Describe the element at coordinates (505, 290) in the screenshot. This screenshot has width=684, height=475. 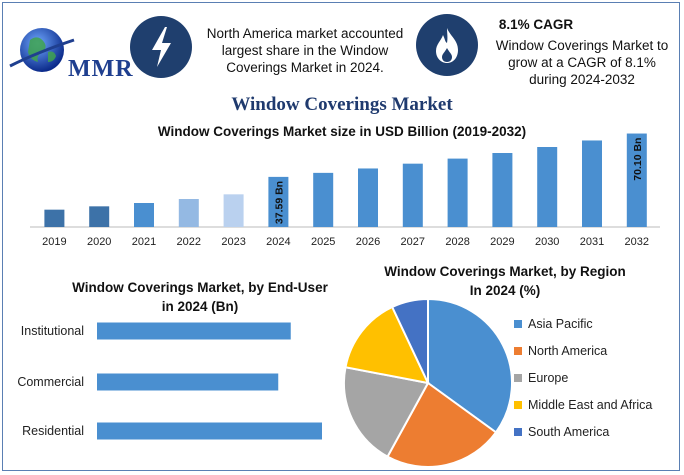
I see `region-title-line2: In 2024 (%)` at that location.